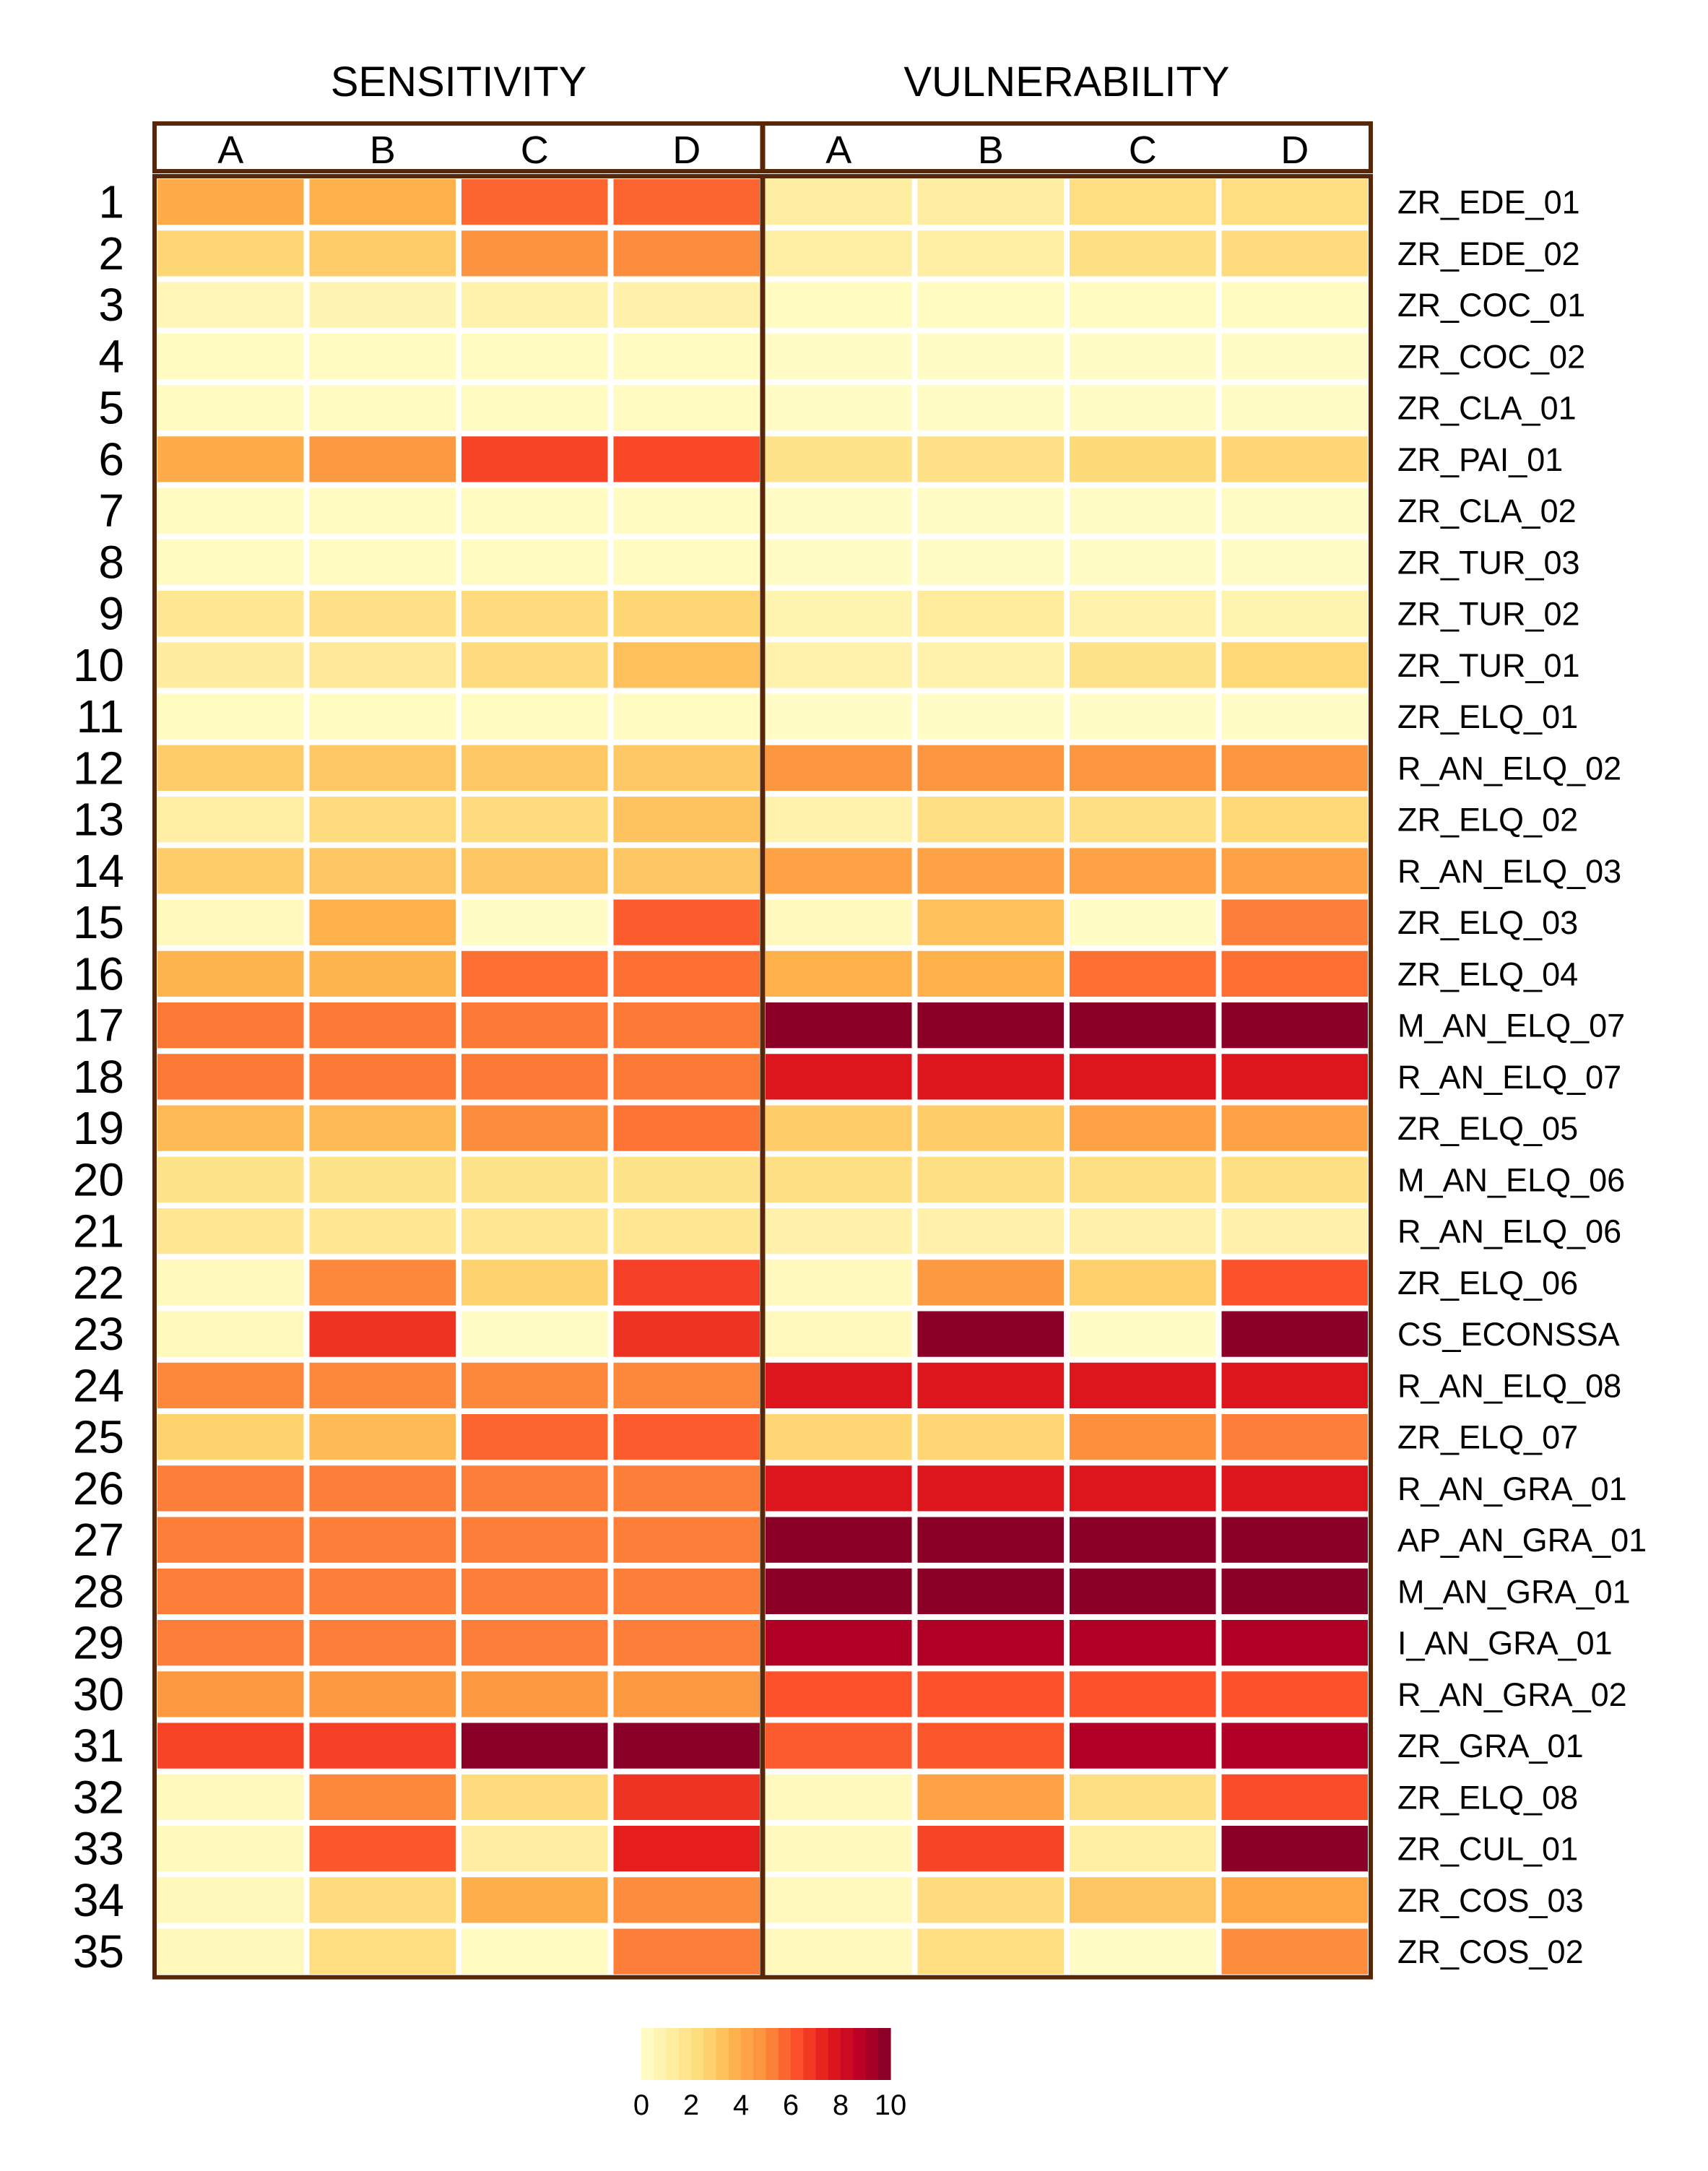  I want to click on row-label: ZR_TUR_03, so click(1488, 562).